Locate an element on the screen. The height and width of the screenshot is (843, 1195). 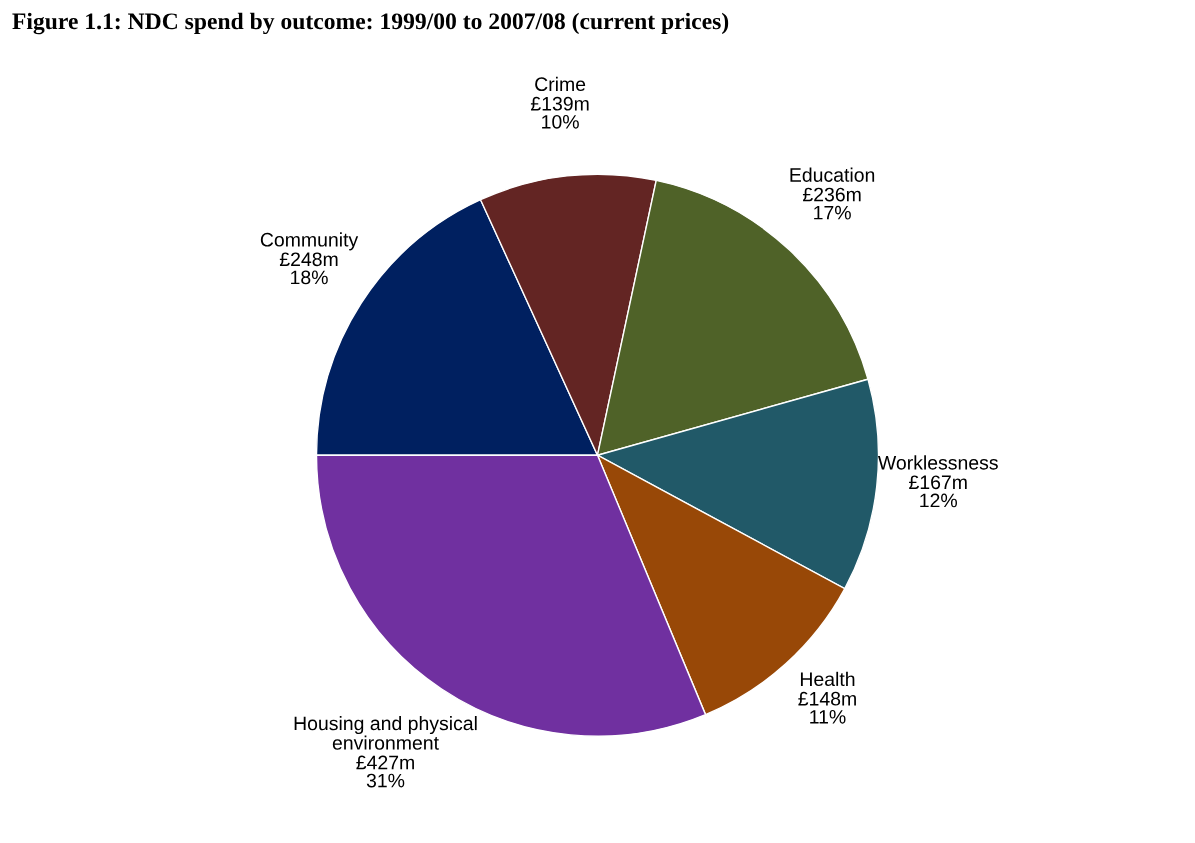
slice-label: Education is located at coordinates (832, 174).